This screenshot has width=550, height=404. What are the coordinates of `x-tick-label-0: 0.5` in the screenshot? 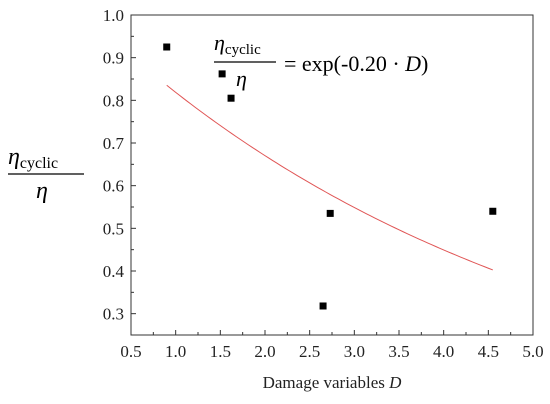 It's located at (130, 351).